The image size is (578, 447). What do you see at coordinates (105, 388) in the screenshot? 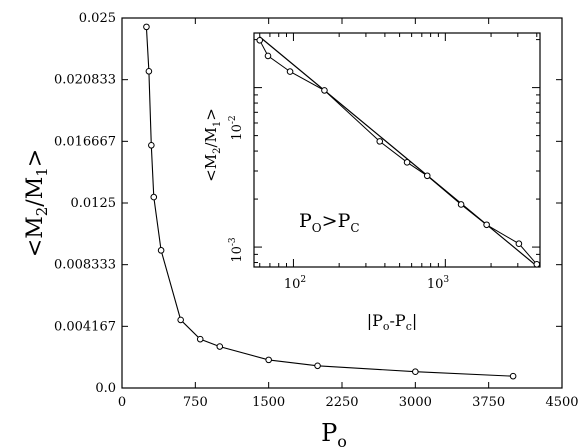
I see `main-y-tick-label: 0.0` at bounding box center [105, 388].